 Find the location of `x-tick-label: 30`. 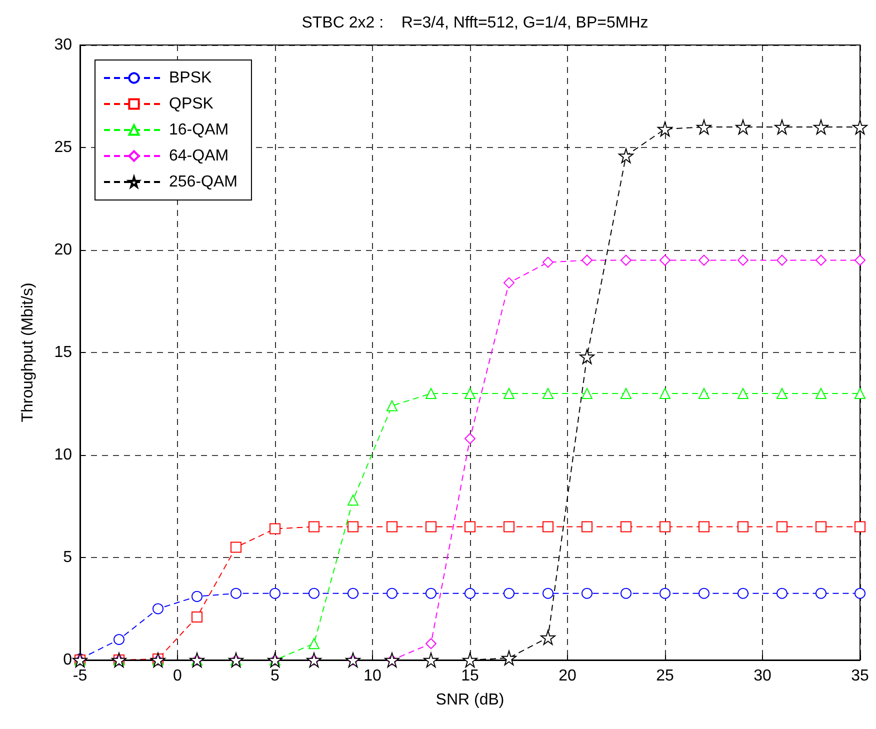

x-tick-label: 30 is located at coordinates (763, 676).